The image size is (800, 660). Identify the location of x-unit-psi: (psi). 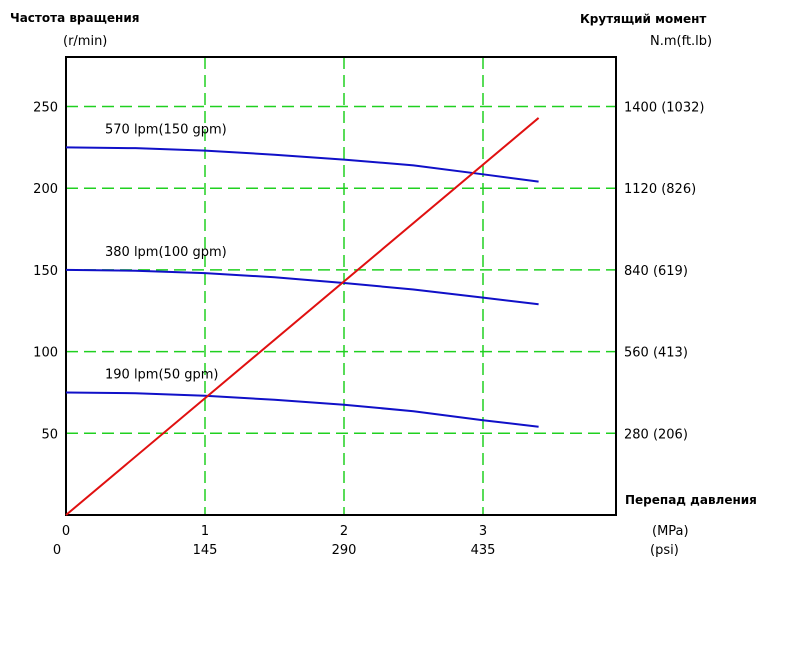
(664, 550).